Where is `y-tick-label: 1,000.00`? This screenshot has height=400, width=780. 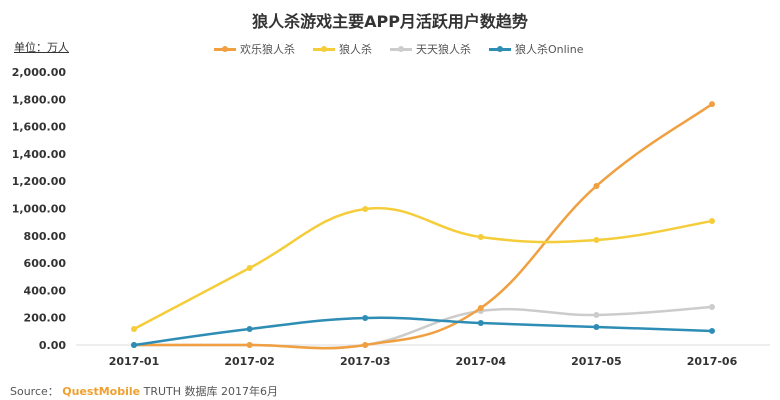
y-tick-label: 1,000.00 is located at coordinates (39, 209).